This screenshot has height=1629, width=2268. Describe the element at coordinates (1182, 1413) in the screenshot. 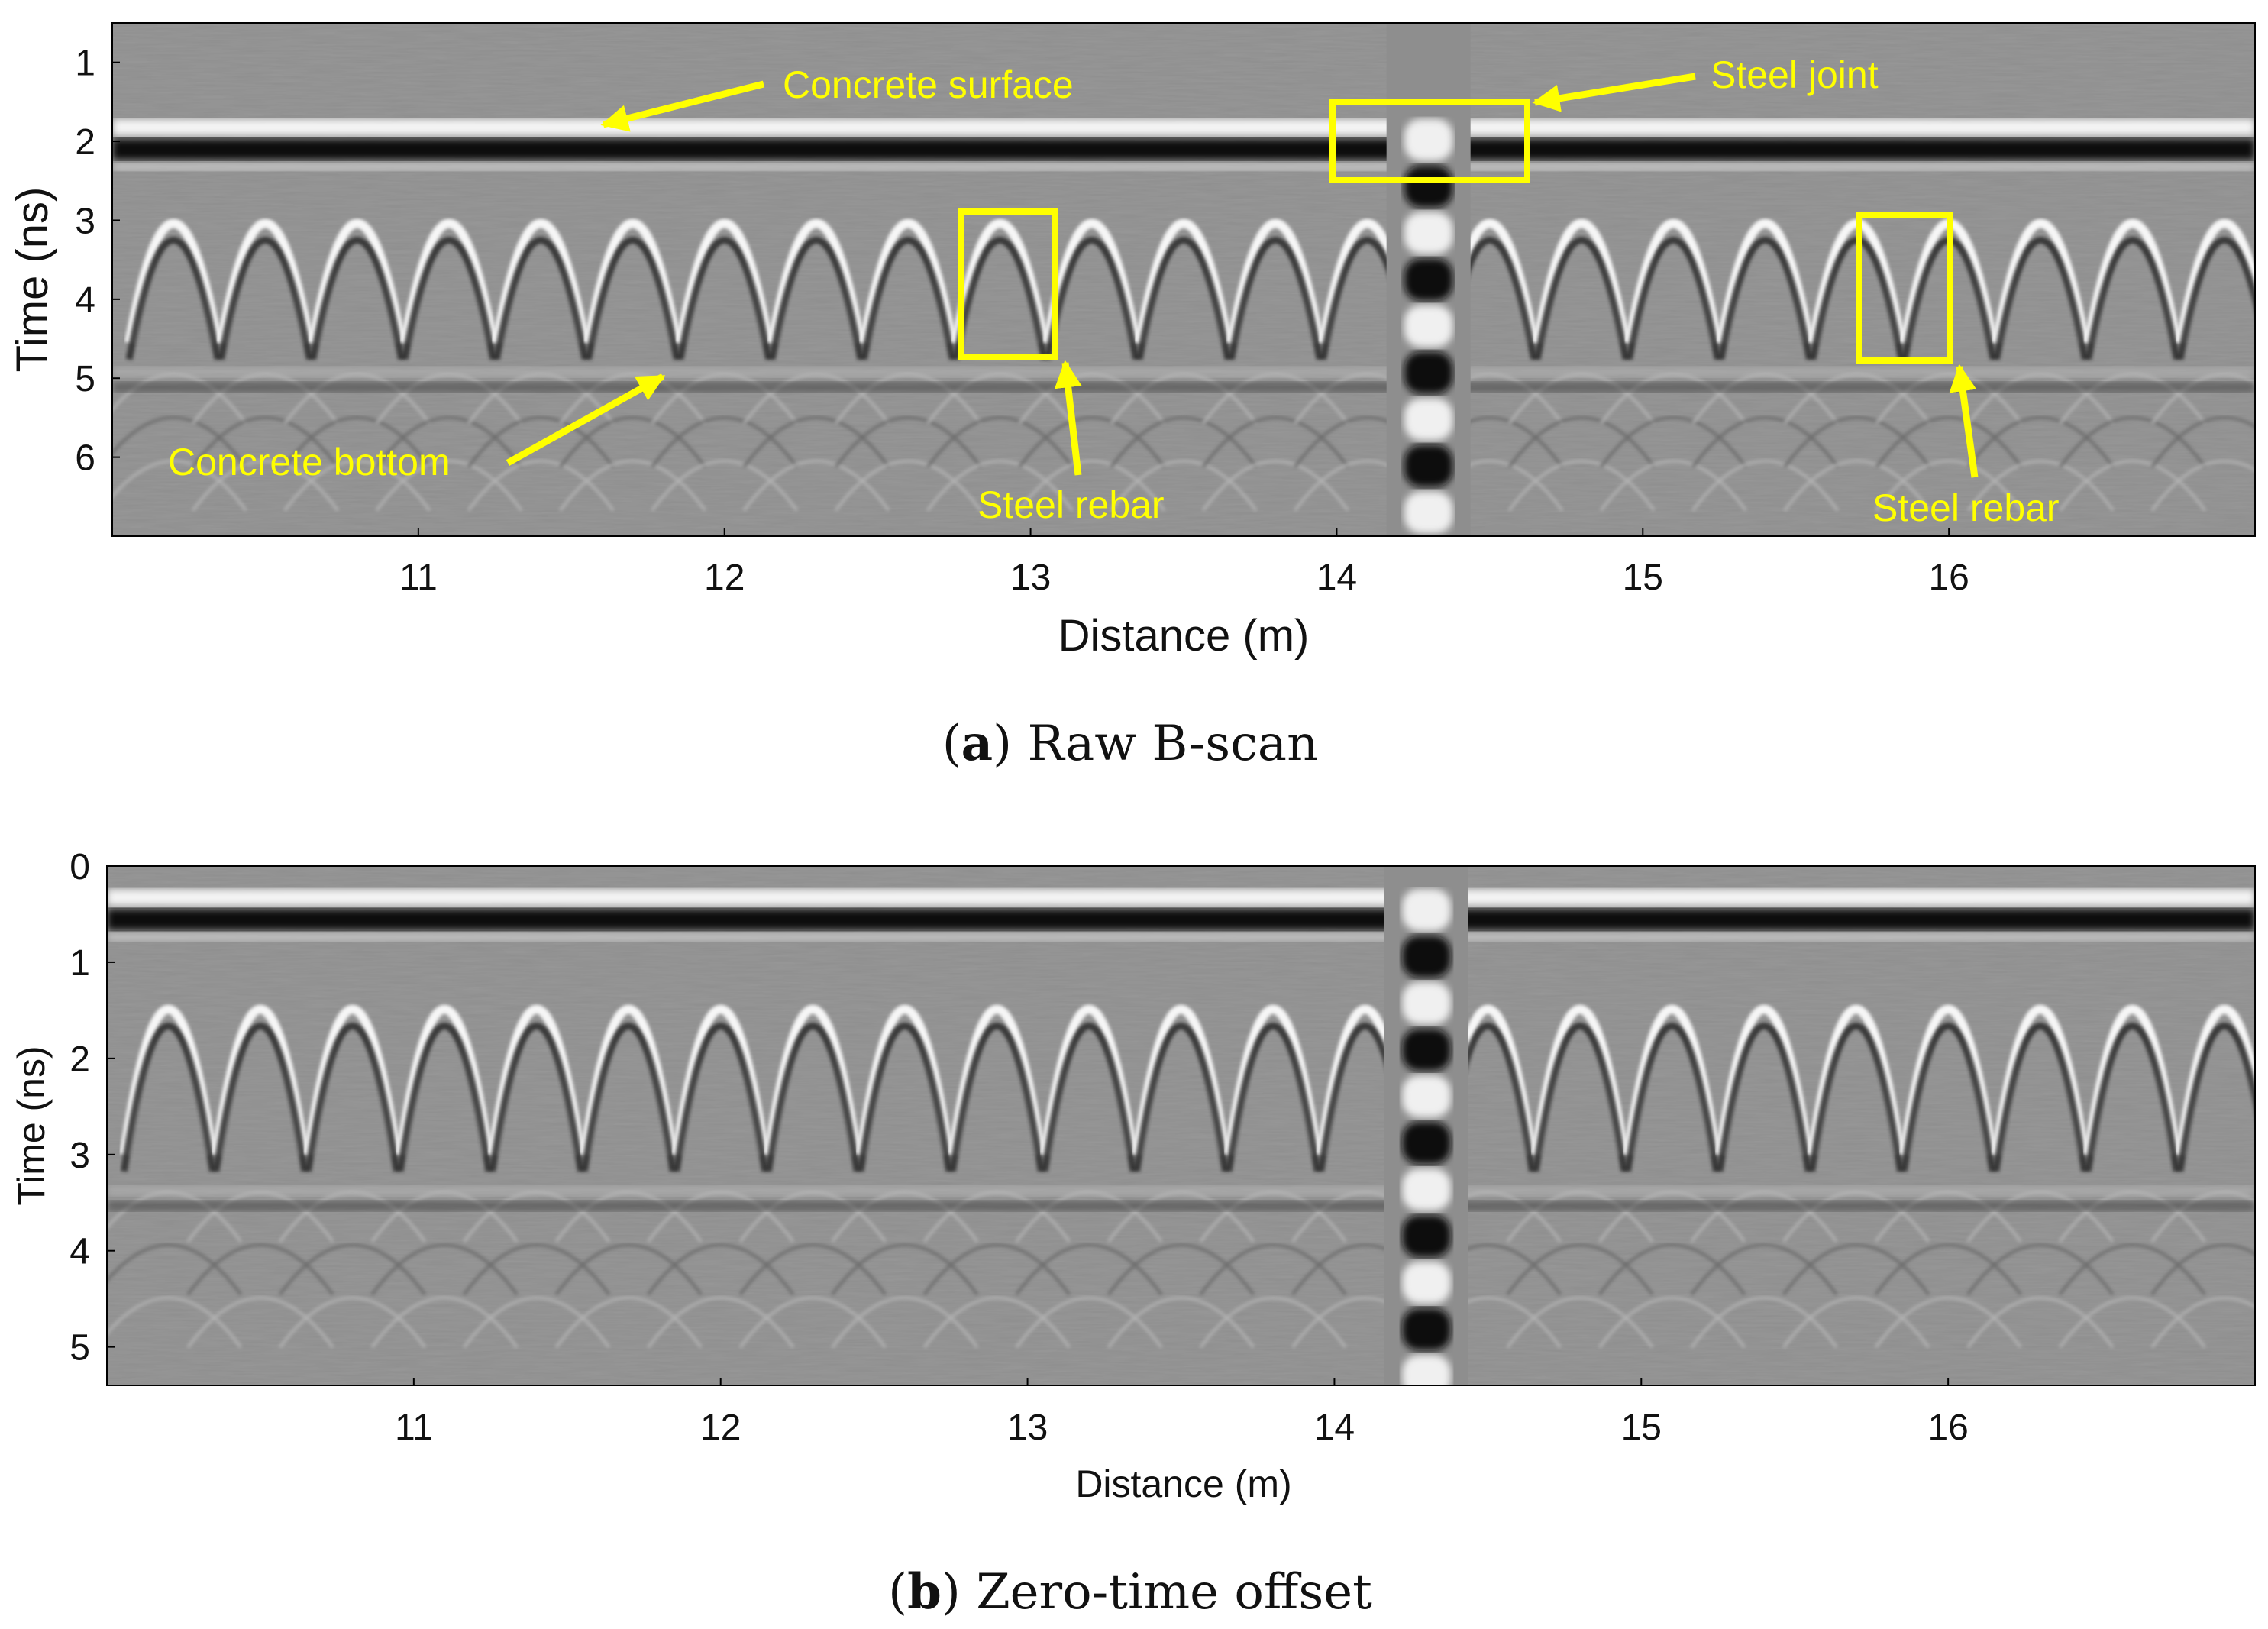

I see `panel-b-x-ticks: 11 12 13 14 15 16` at that location.